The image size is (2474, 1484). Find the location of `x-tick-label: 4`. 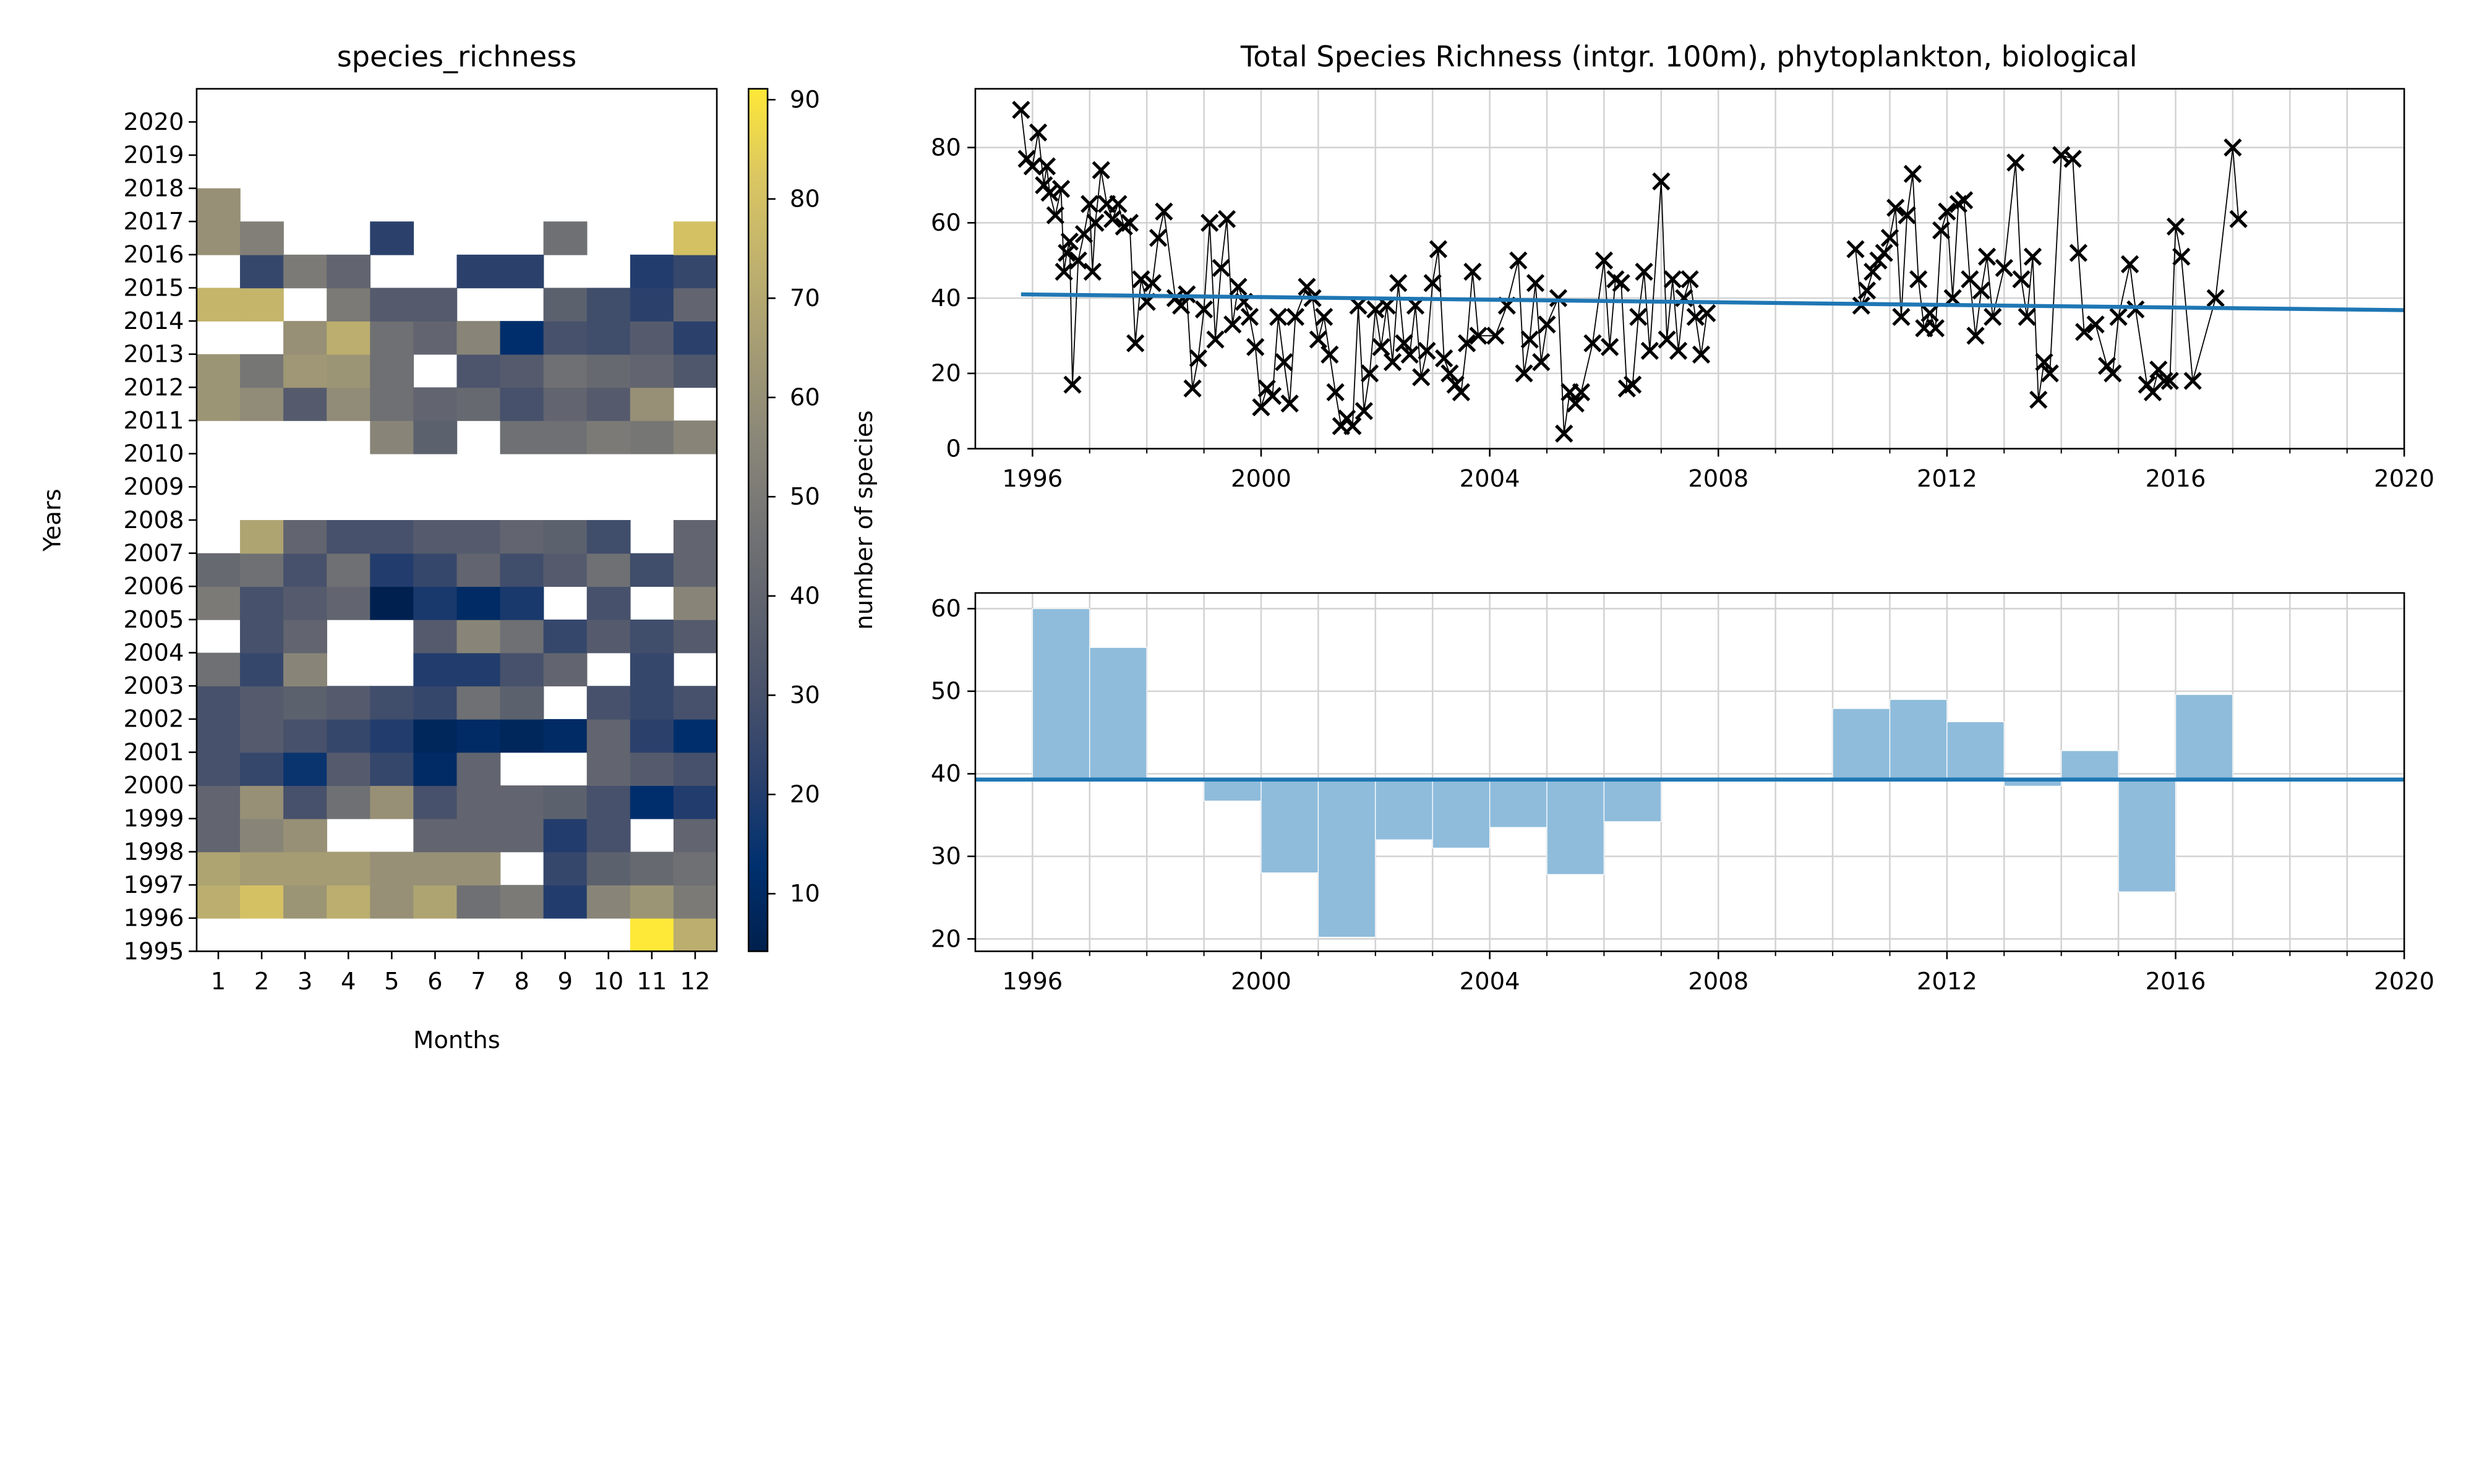

x-tick-label: 4 is located at coordinates (348, 982).